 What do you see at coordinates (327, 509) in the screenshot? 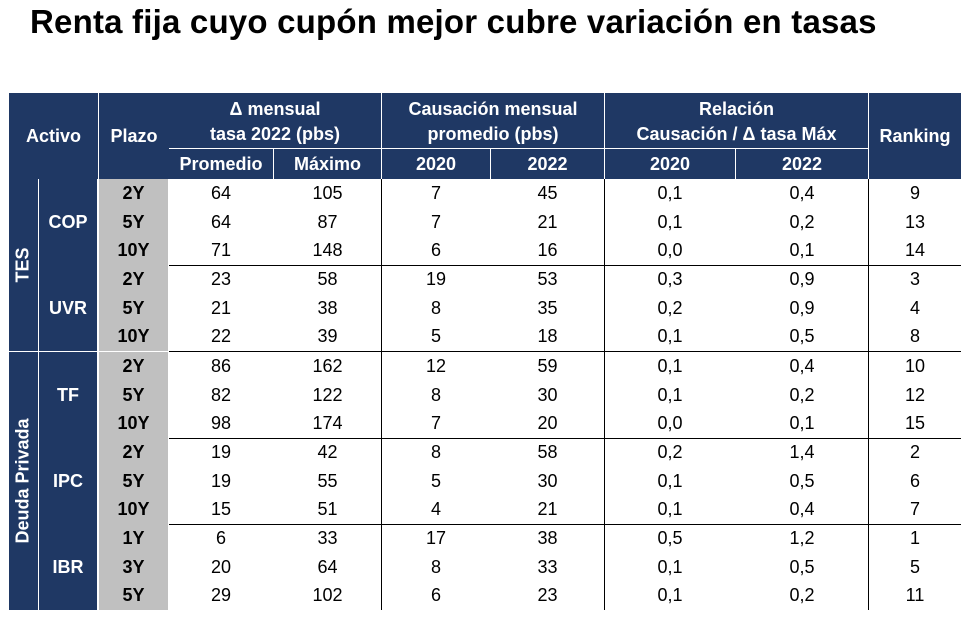
I see `cell-maximo: 51` at bounding box center [327, 509].